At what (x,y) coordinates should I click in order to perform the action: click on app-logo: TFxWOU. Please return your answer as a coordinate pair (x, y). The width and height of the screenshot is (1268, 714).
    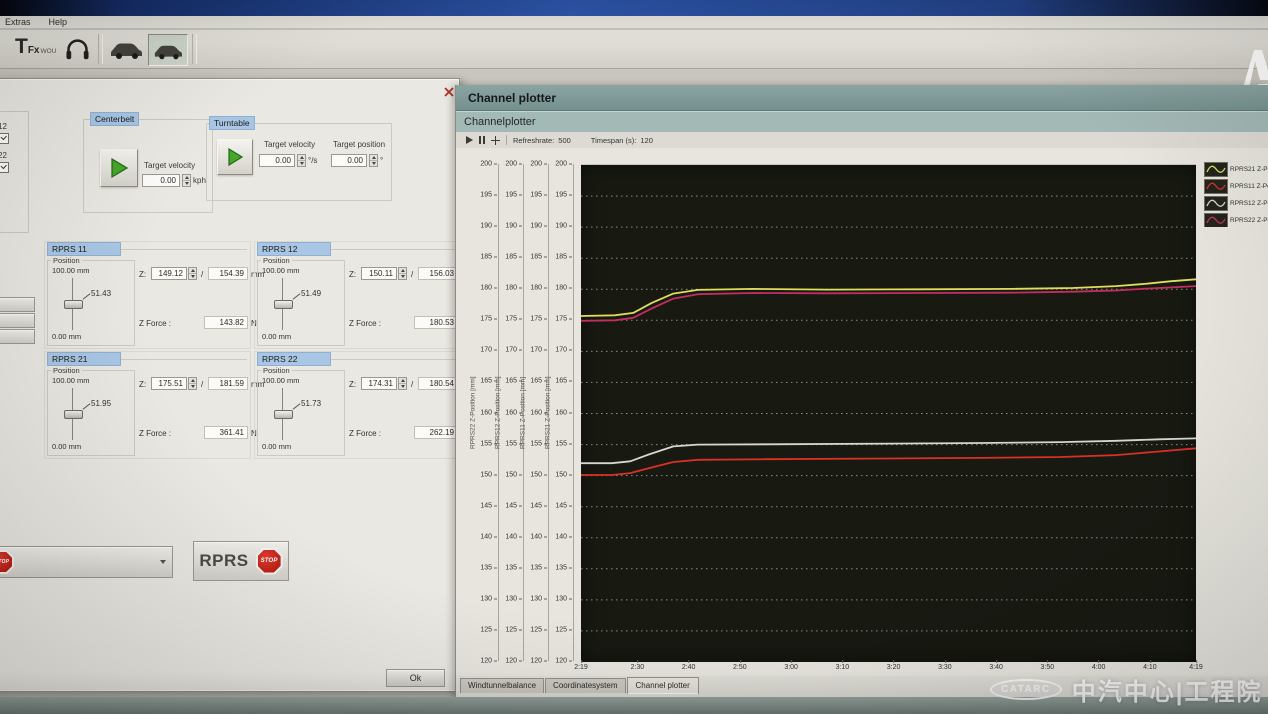
    Looking at the image, I should click on (36, 46).